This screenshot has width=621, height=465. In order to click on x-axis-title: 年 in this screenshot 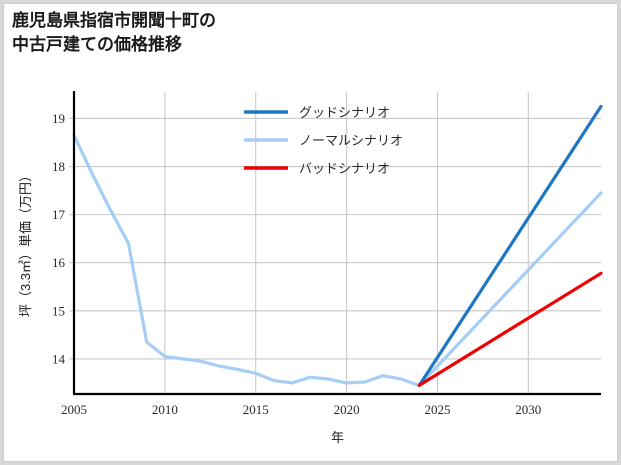, I will do `click(337, 437)`.